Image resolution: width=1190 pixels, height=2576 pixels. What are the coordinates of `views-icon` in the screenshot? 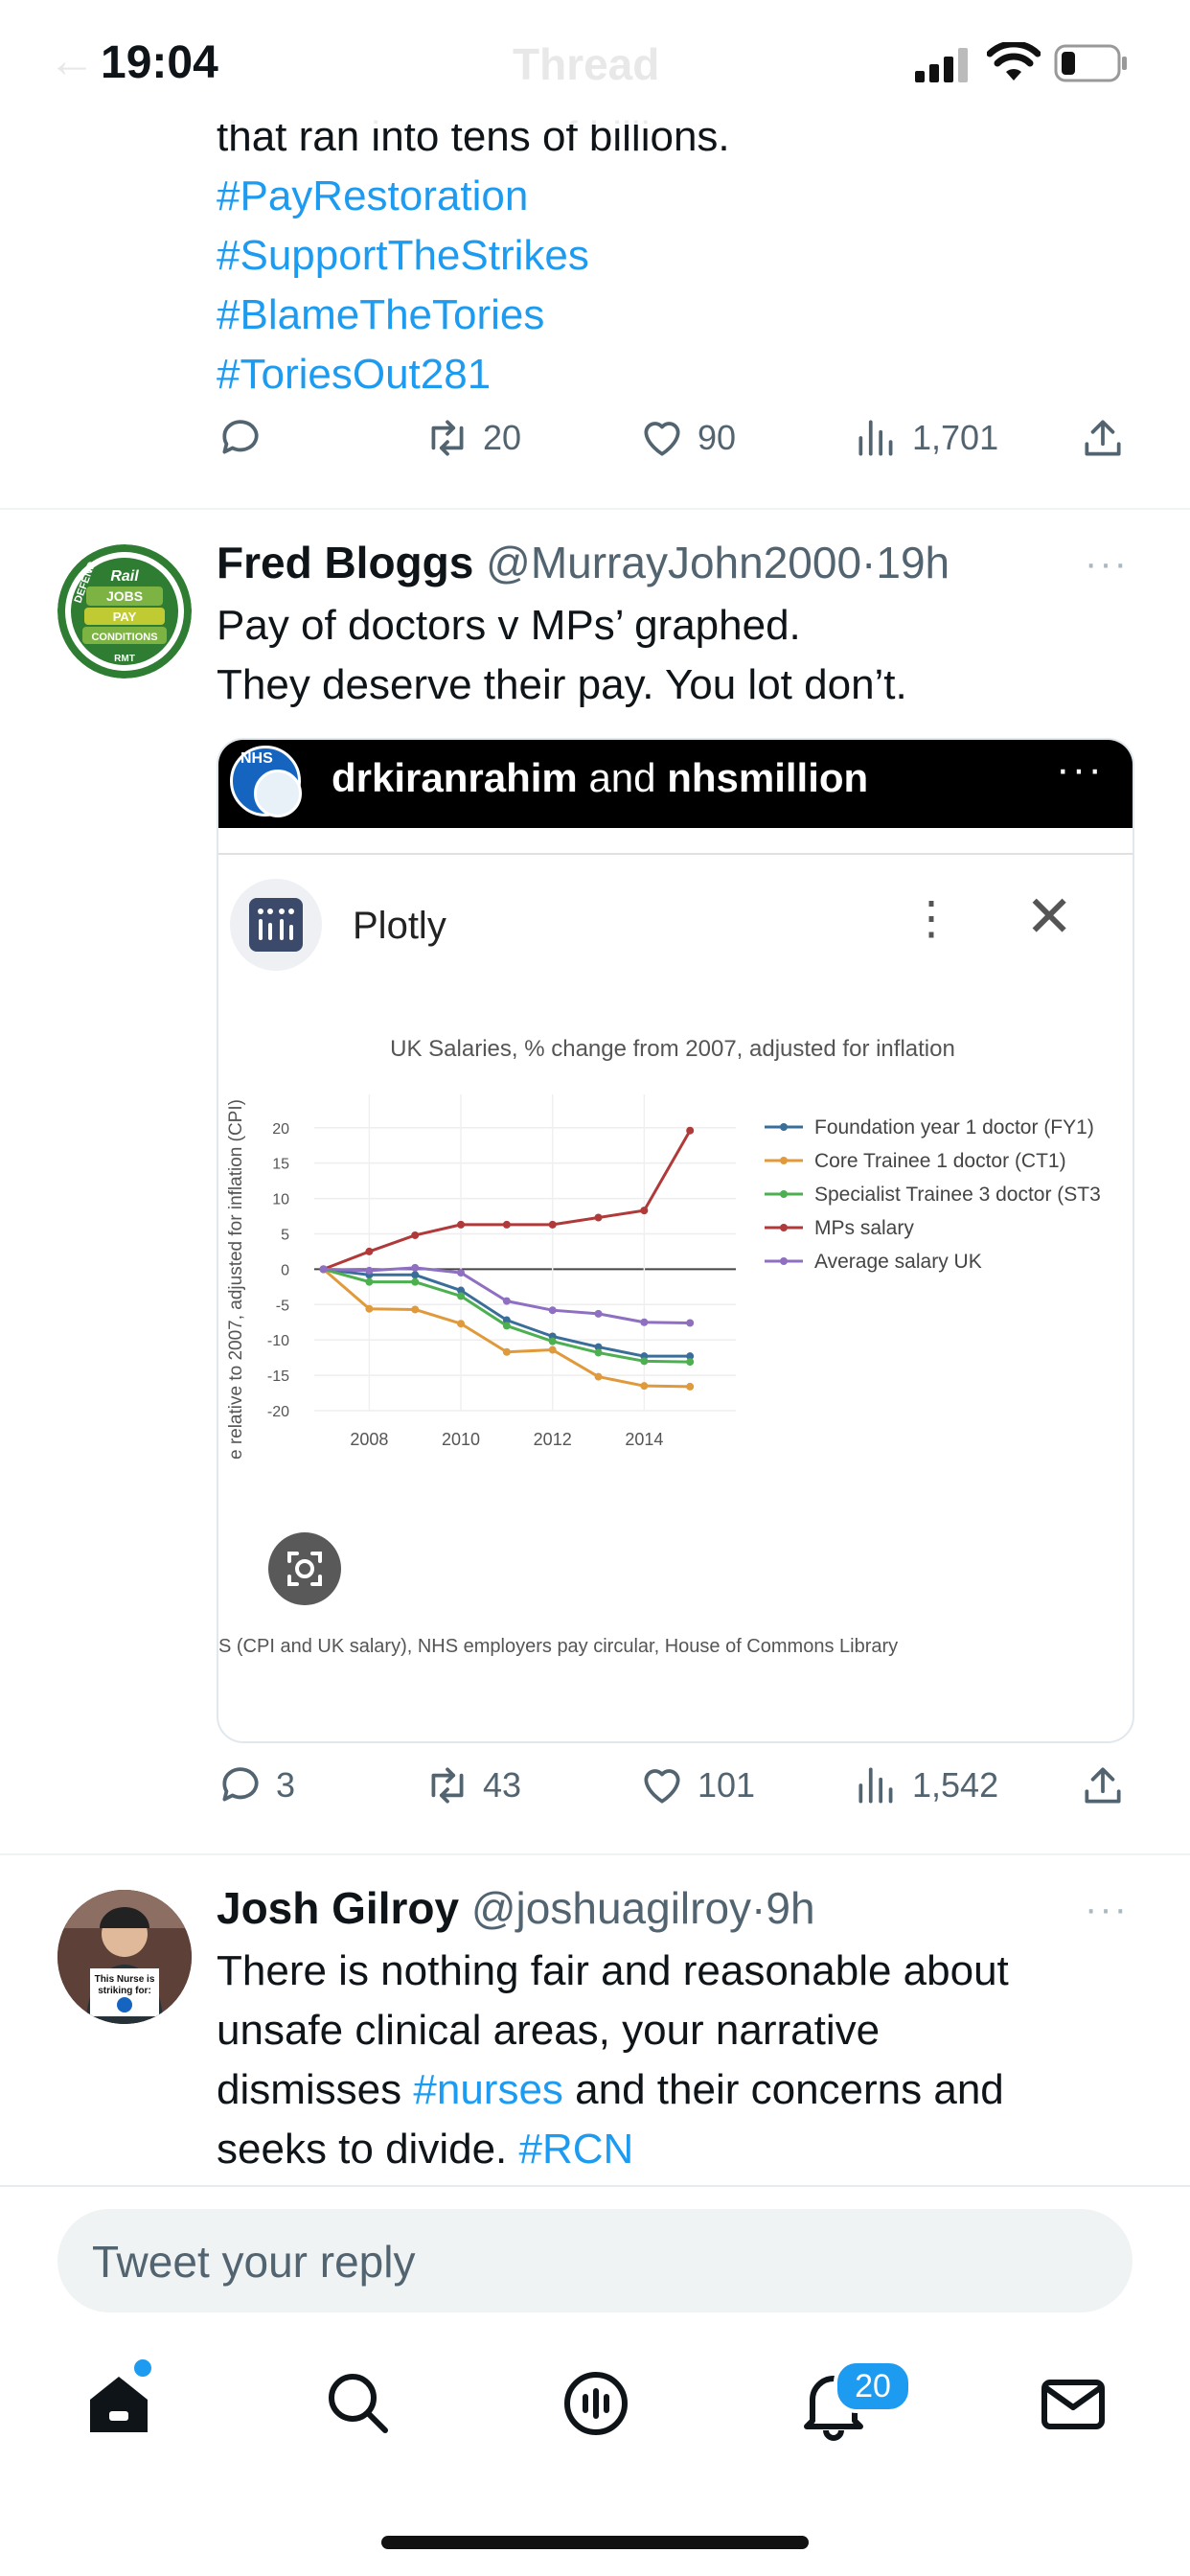 It's located at (875, 1786).